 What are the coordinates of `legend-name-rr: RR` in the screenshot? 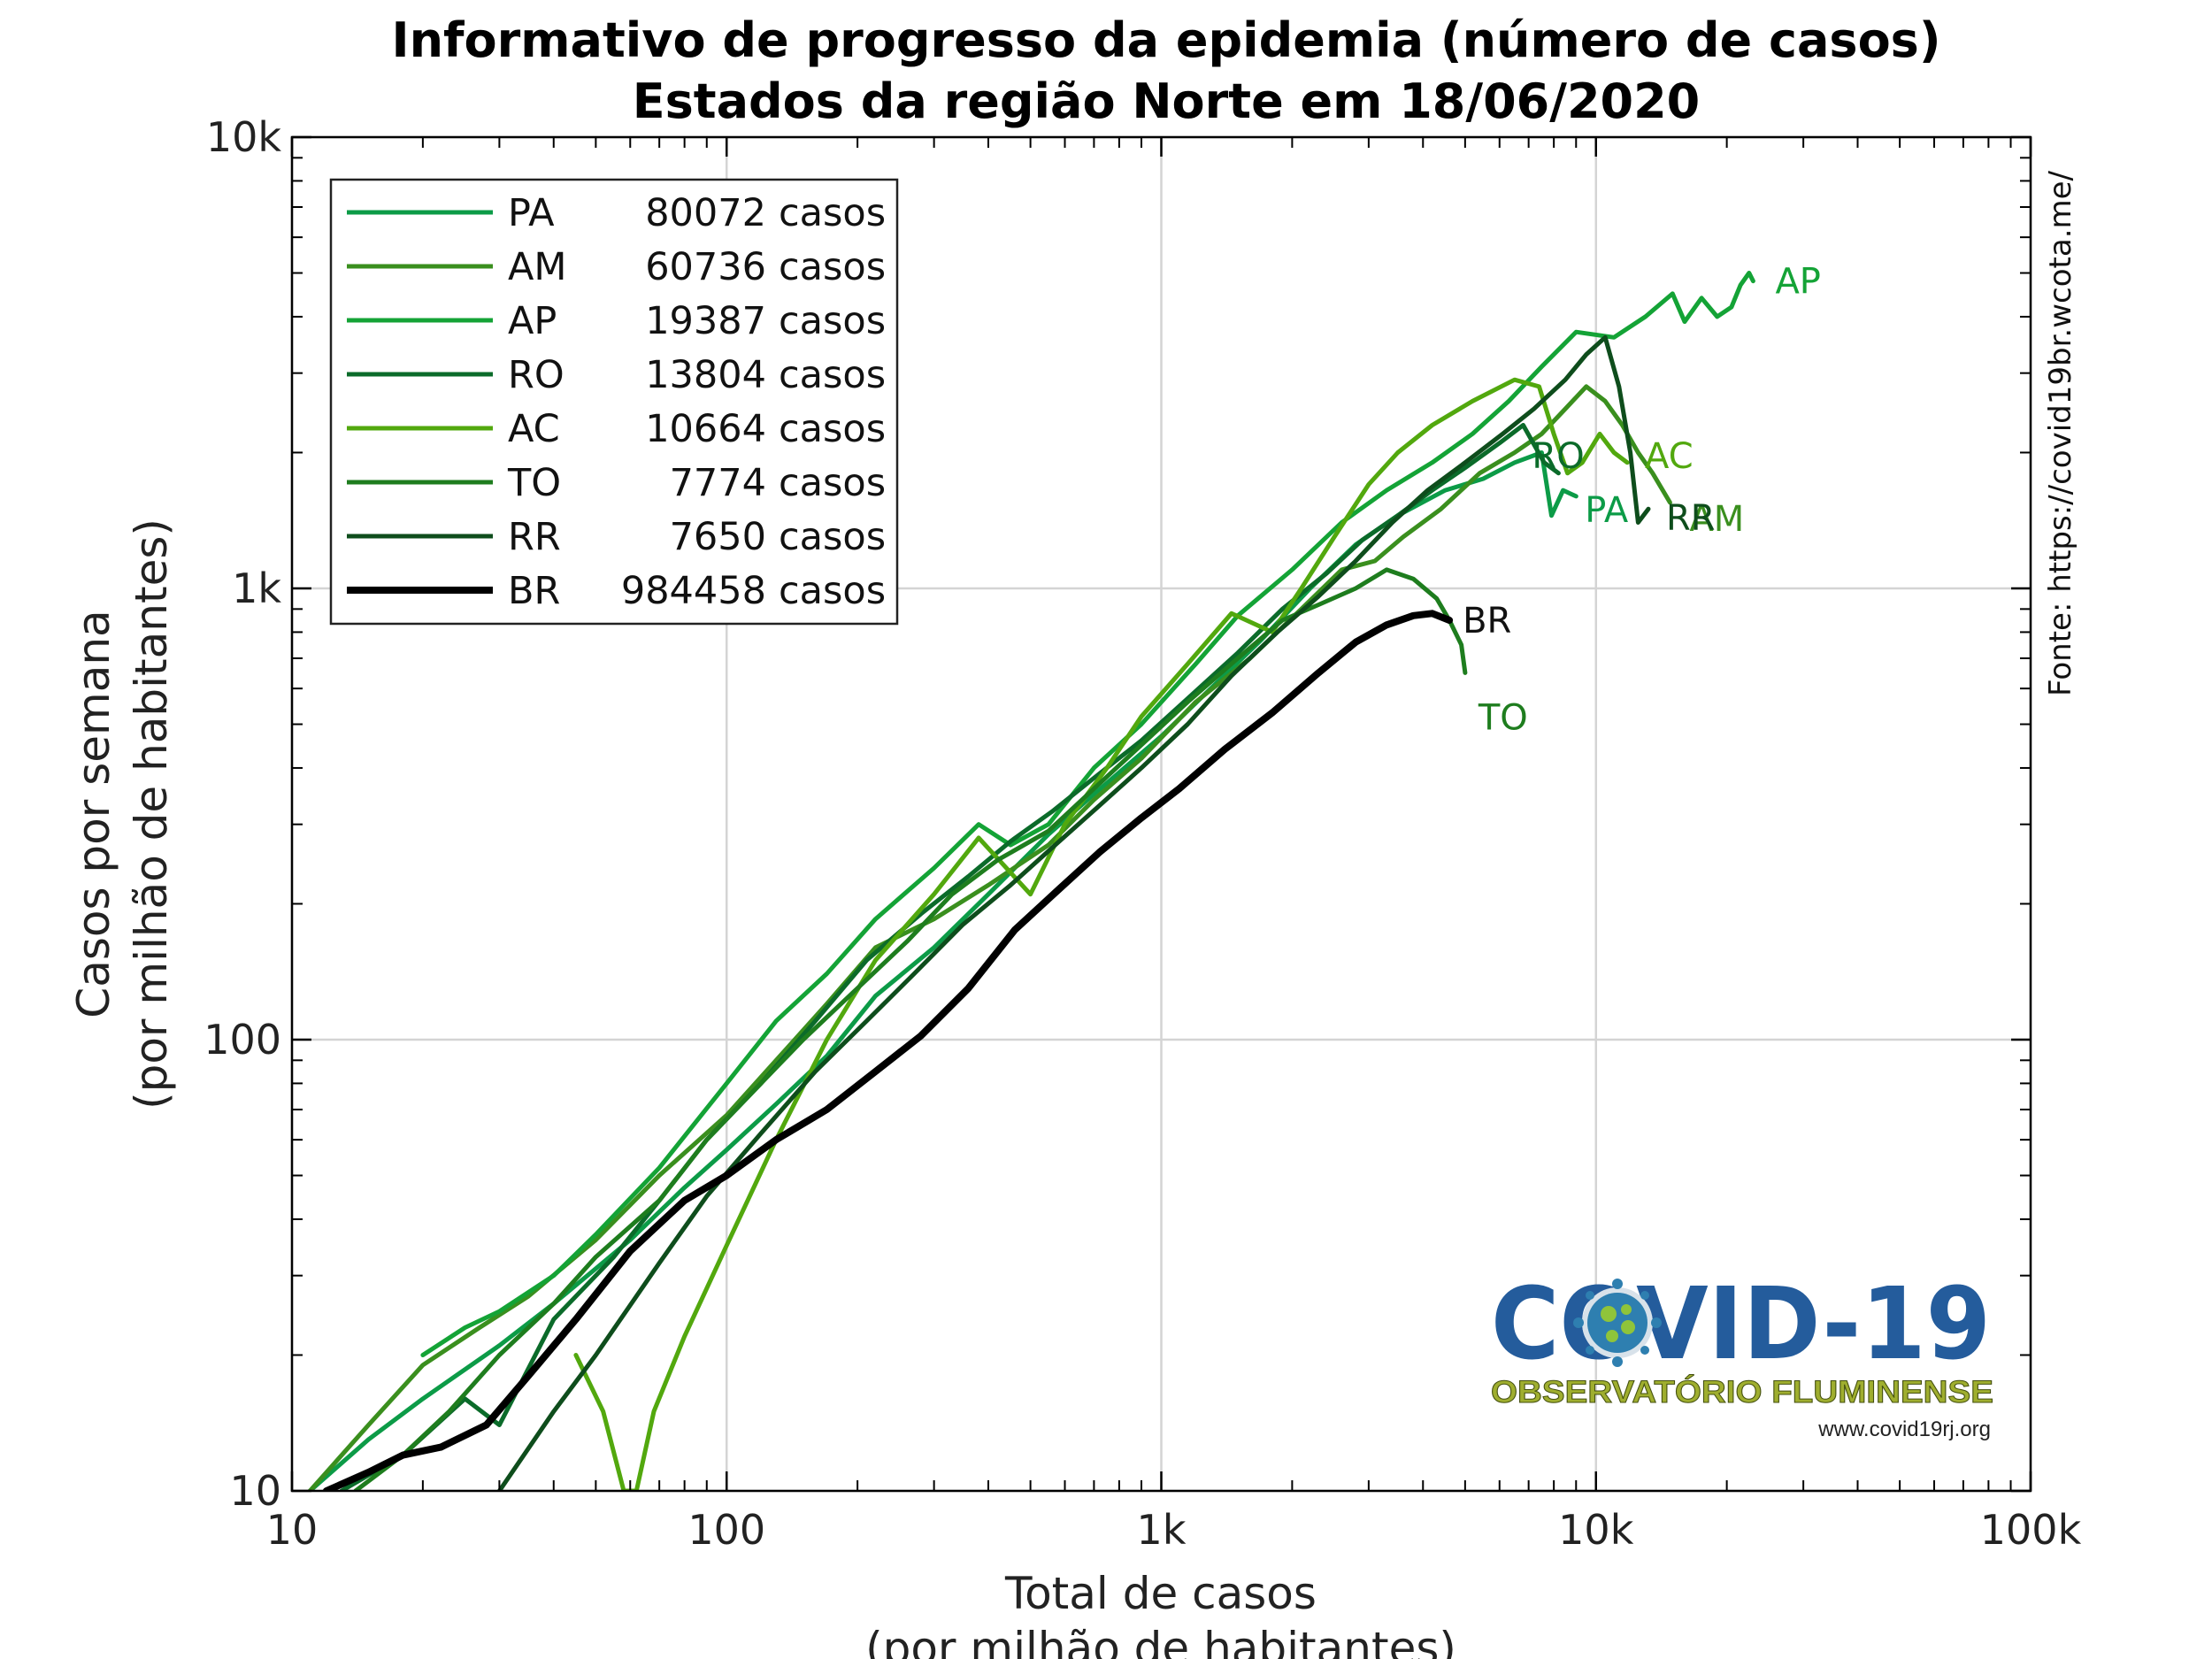 It's located at (535, 537).